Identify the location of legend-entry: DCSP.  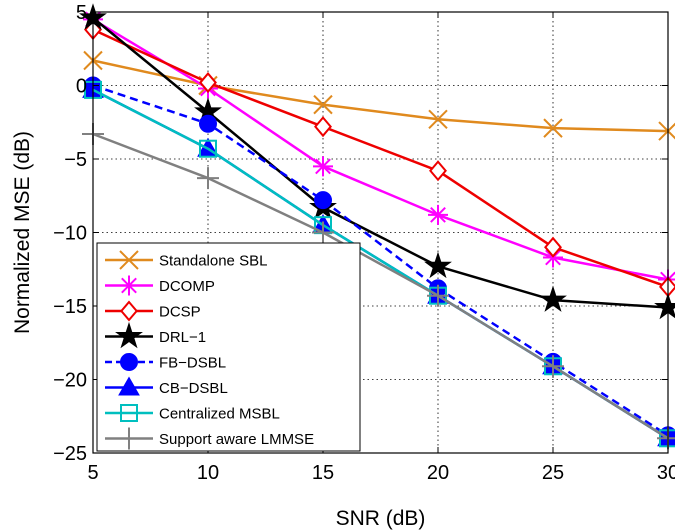
(153, 311).